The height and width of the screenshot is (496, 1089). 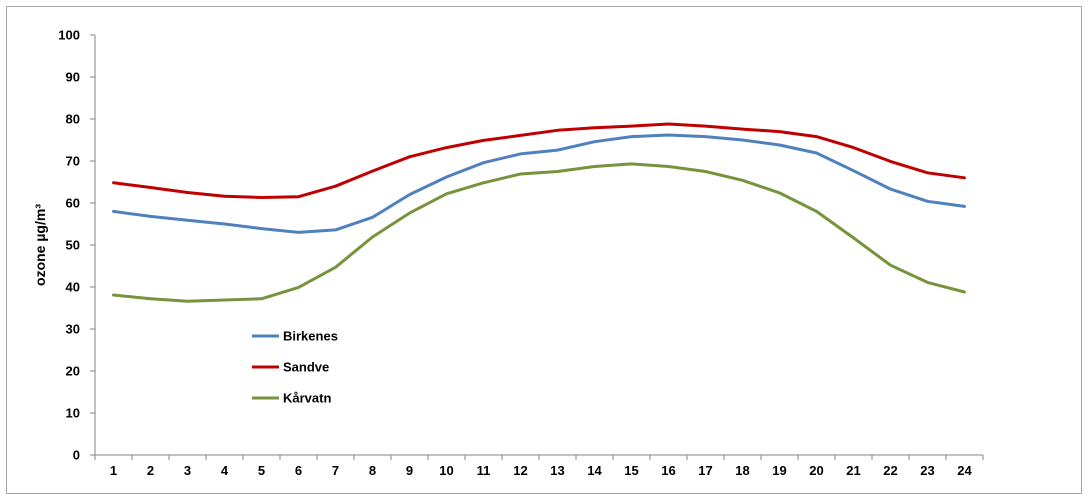 I want to click on x-tick-label: 20, so click(x=816, y=470).